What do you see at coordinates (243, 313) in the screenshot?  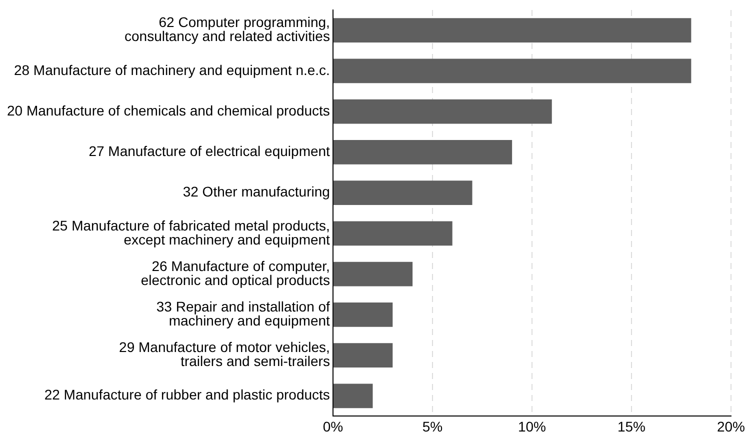 I see `y-tick-label: 33 Repair and installation of machinery and equipment` at bounding box center [243, 313].